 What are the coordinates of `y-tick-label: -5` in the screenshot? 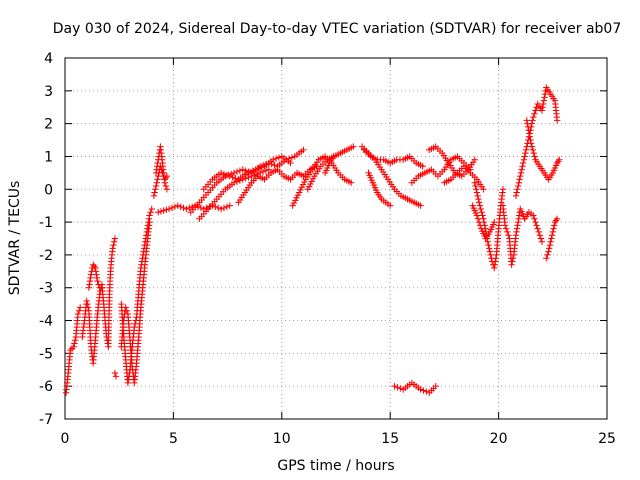 It's located at (46, 354).